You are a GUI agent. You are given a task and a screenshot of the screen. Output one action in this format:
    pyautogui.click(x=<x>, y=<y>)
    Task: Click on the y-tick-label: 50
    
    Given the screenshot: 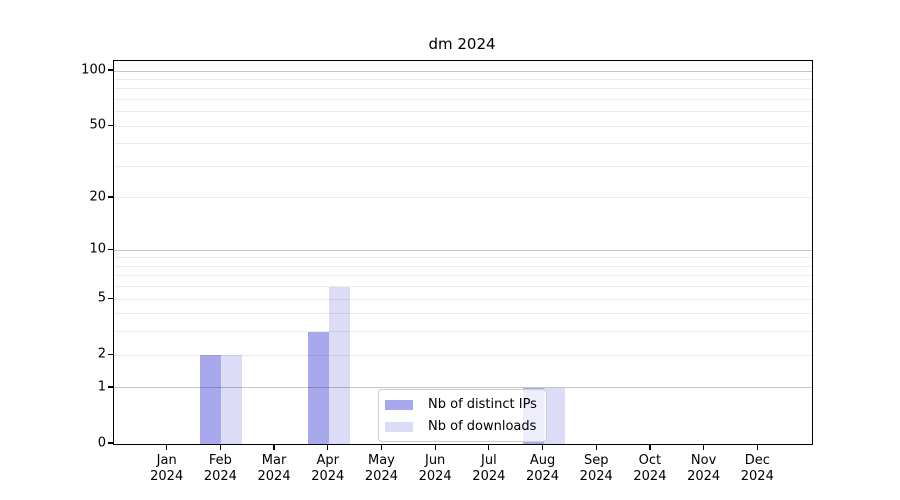 What is the action you would take?
    pyautogui.click(x=97, y=125)
    